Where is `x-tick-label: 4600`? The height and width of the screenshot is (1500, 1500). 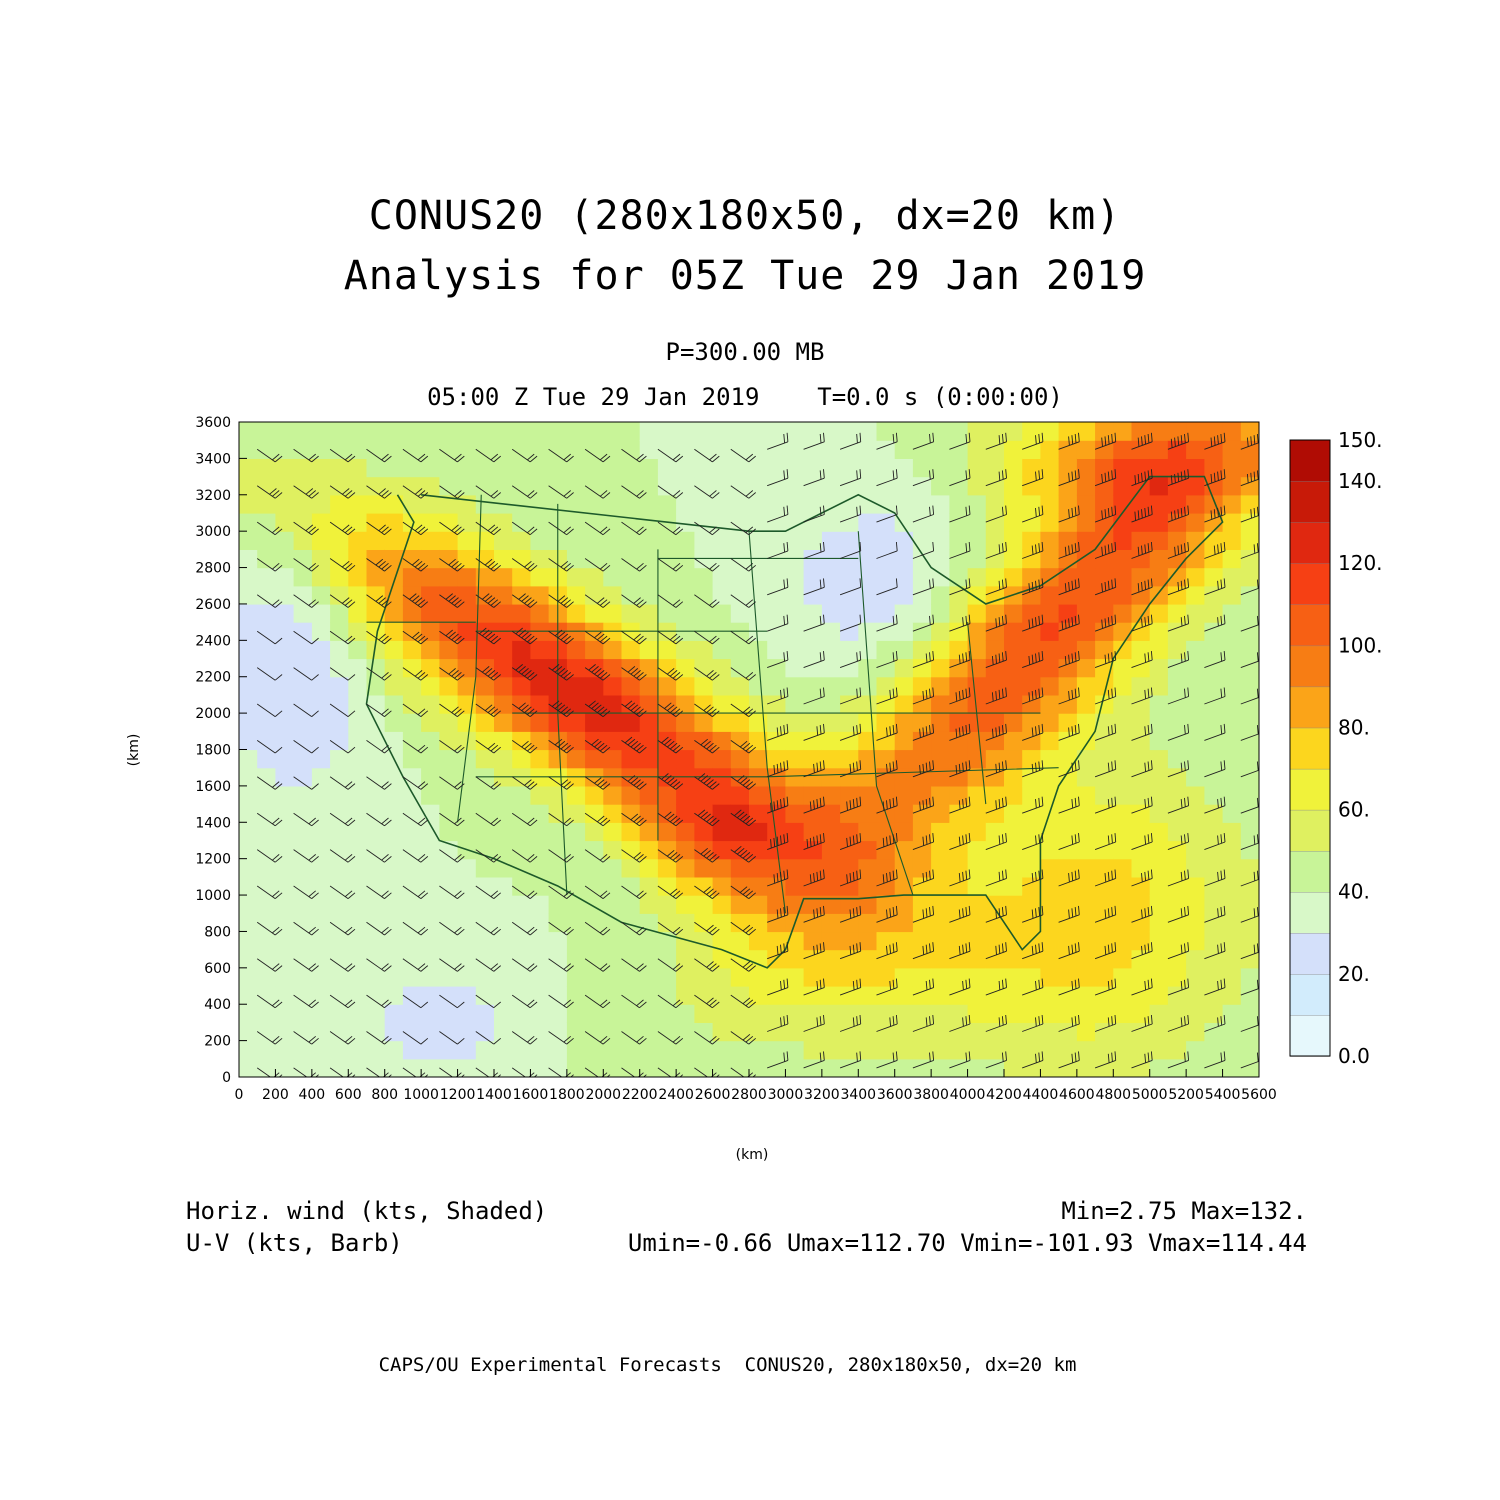 x-tick-label: 4600 is located at coordinates (1077, 1095).